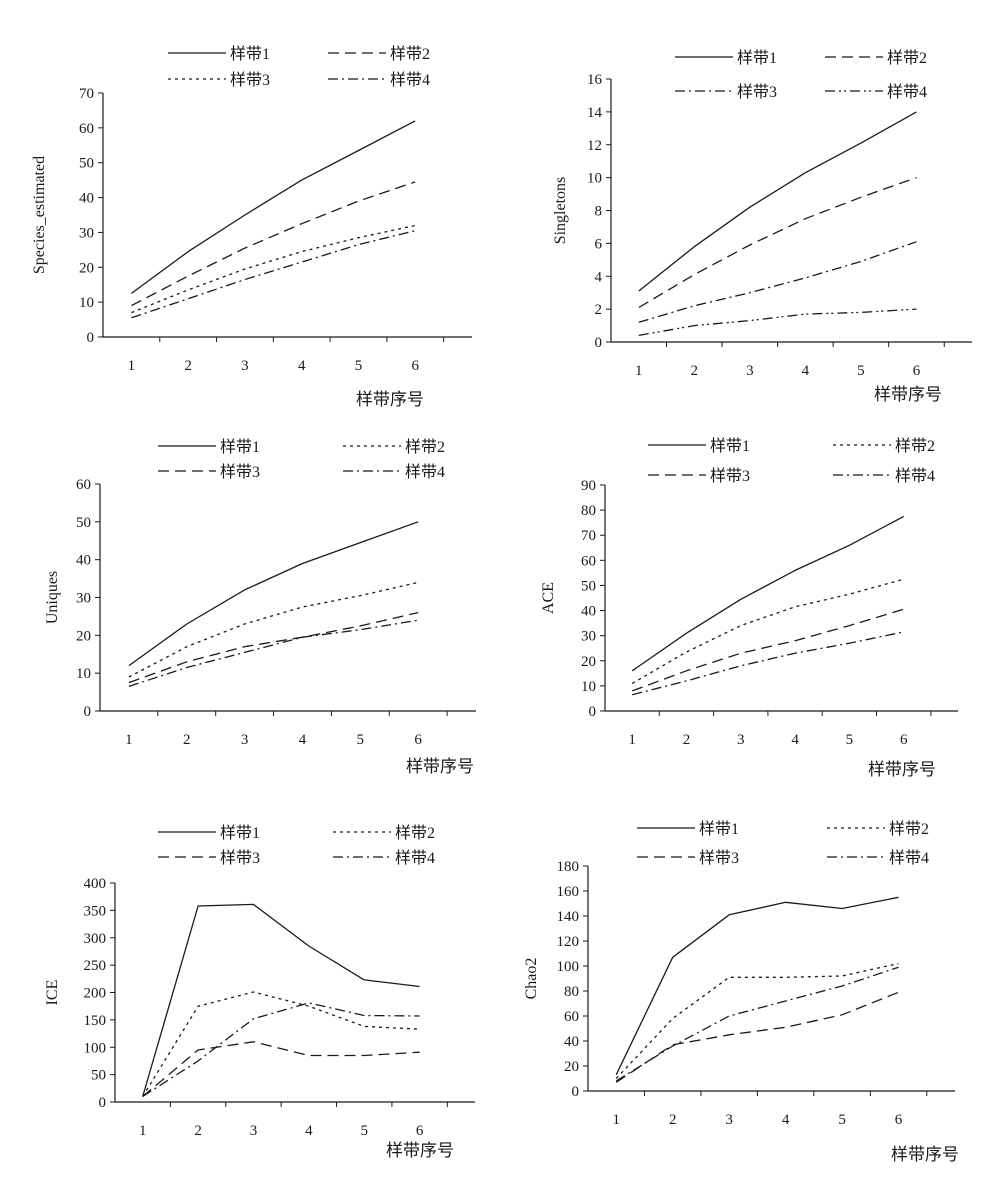  What do you see at coordinates (95, 994) in the screenshot?
I see `y-tick-label: 200` at bounding box center [95, 994].